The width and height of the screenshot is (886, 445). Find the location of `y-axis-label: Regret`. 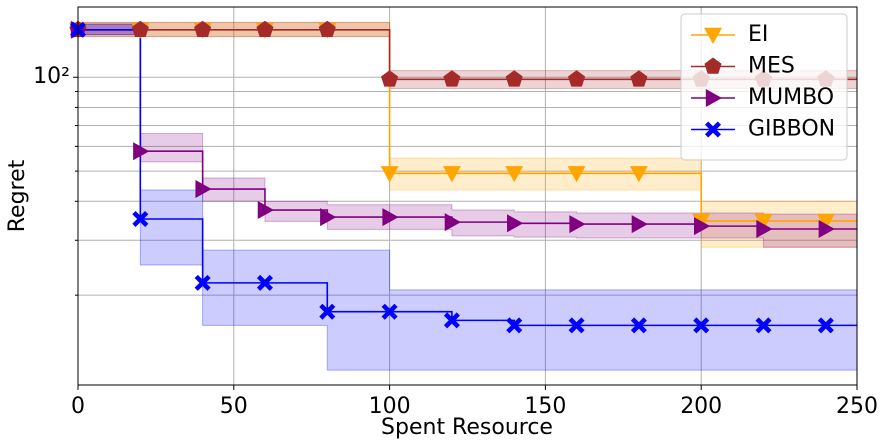

y-axis-label: Regret is located at coordinates (17, 195).